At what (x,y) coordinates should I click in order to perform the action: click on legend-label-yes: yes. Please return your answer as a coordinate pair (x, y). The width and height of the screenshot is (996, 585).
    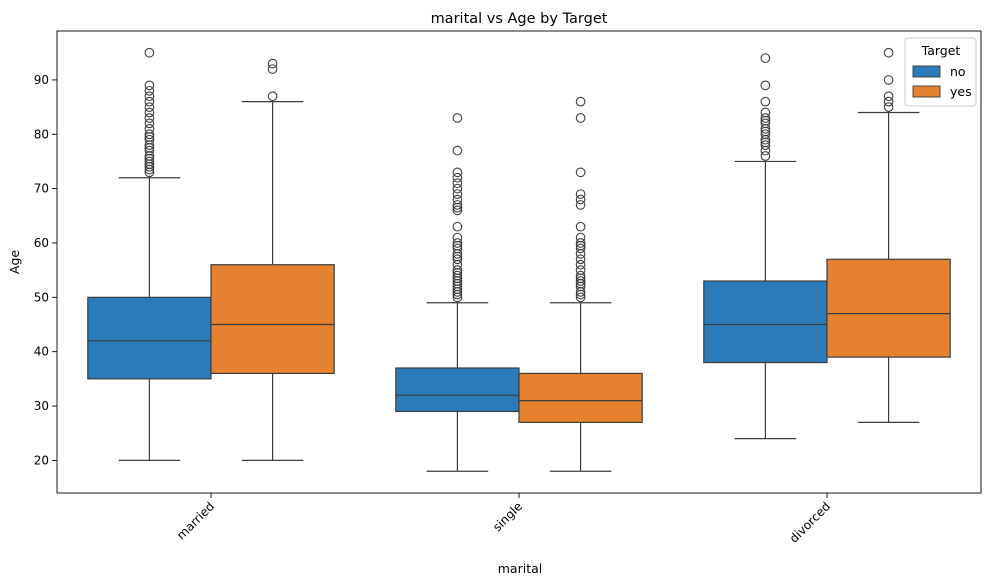
    Looking at the image, I should click on (961, 91).